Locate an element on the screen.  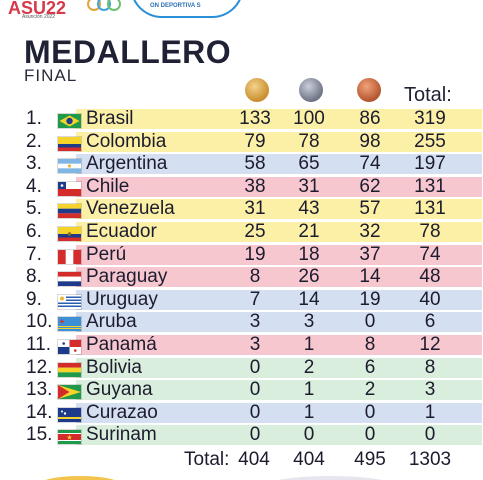
event-logo-subtitle: Asunción 2022 is located at coordinates (39, 17).